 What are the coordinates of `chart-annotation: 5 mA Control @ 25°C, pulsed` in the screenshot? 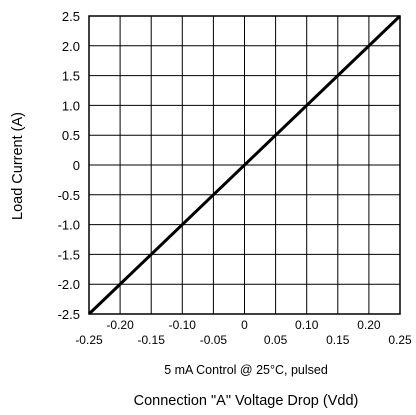 It's located at (246, 370).